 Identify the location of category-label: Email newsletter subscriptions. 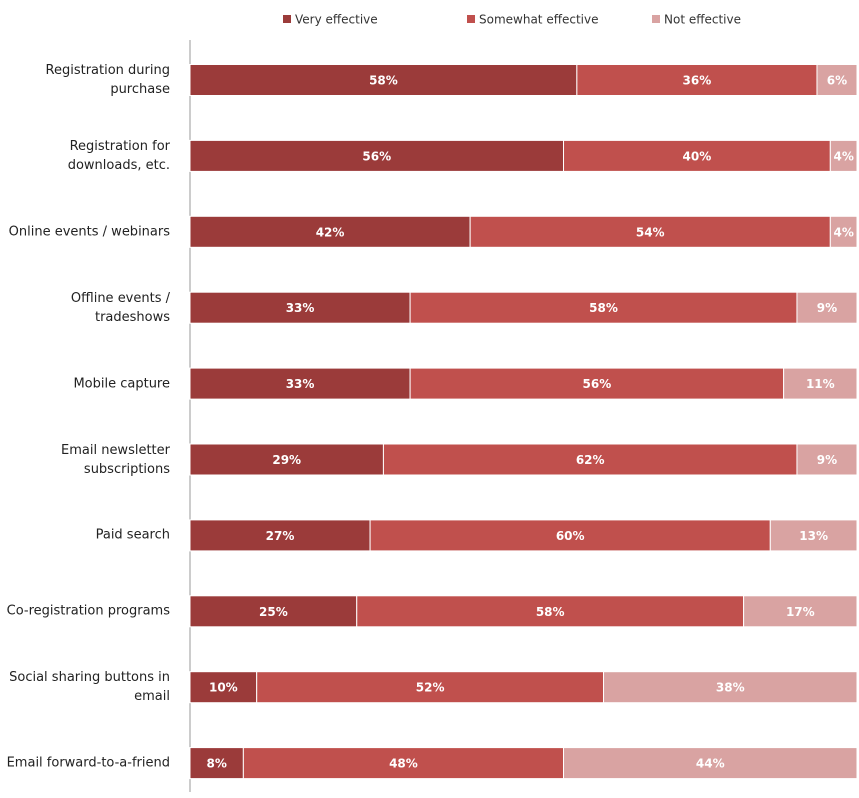
(115, 459).